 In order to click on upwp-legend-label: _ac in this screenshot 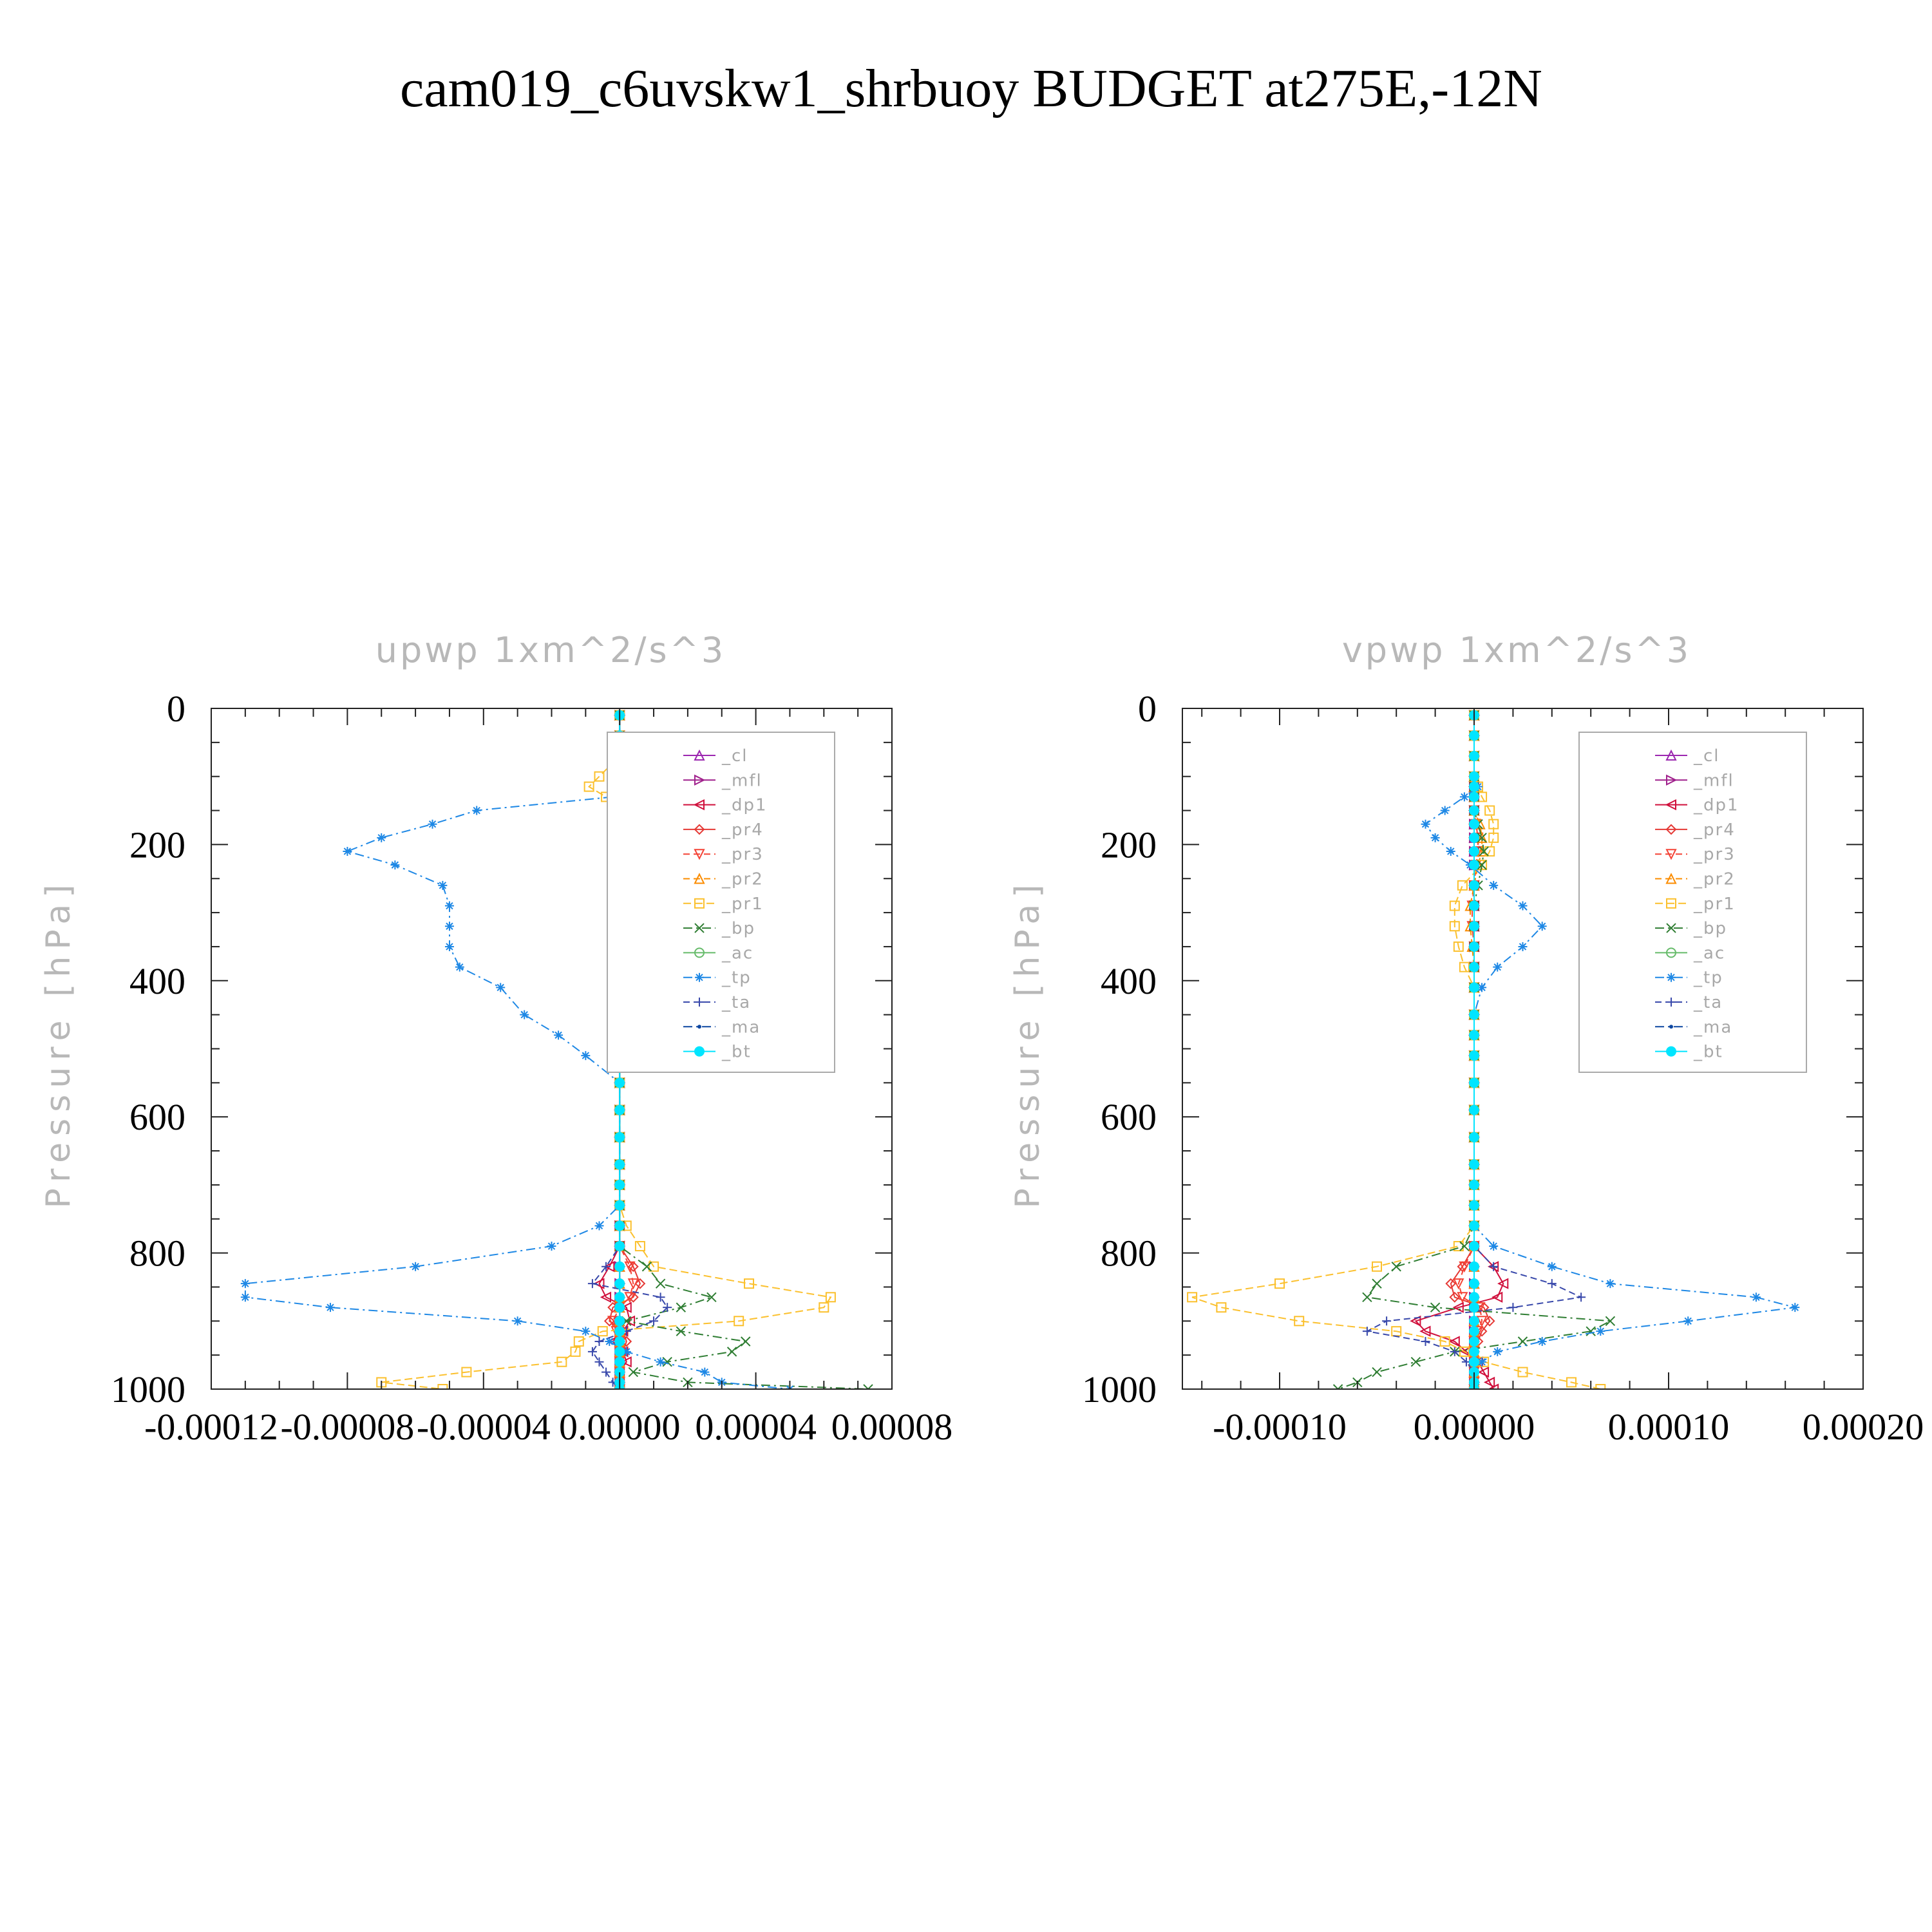, I will do `click(737, 953)`.